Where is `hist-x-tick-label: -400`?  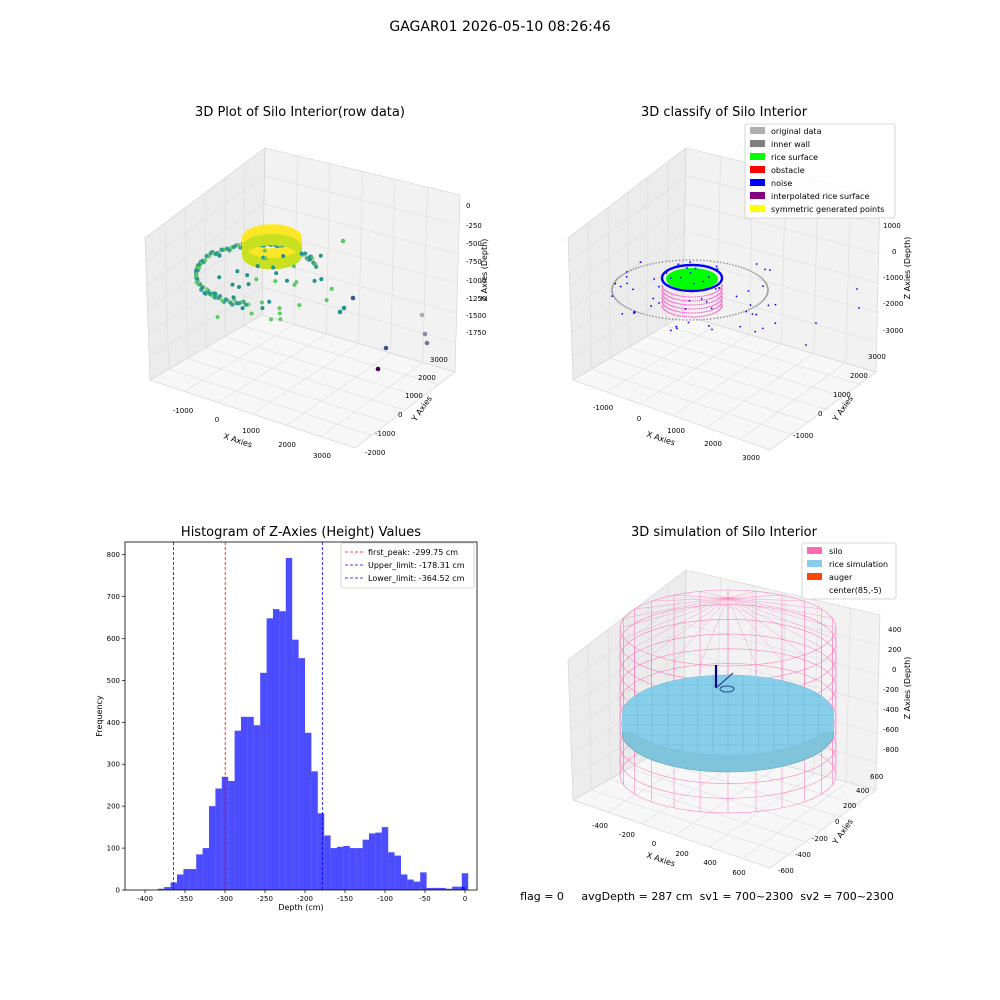 hist-x-tick-label: -400 is located at coordinates (145, 899).